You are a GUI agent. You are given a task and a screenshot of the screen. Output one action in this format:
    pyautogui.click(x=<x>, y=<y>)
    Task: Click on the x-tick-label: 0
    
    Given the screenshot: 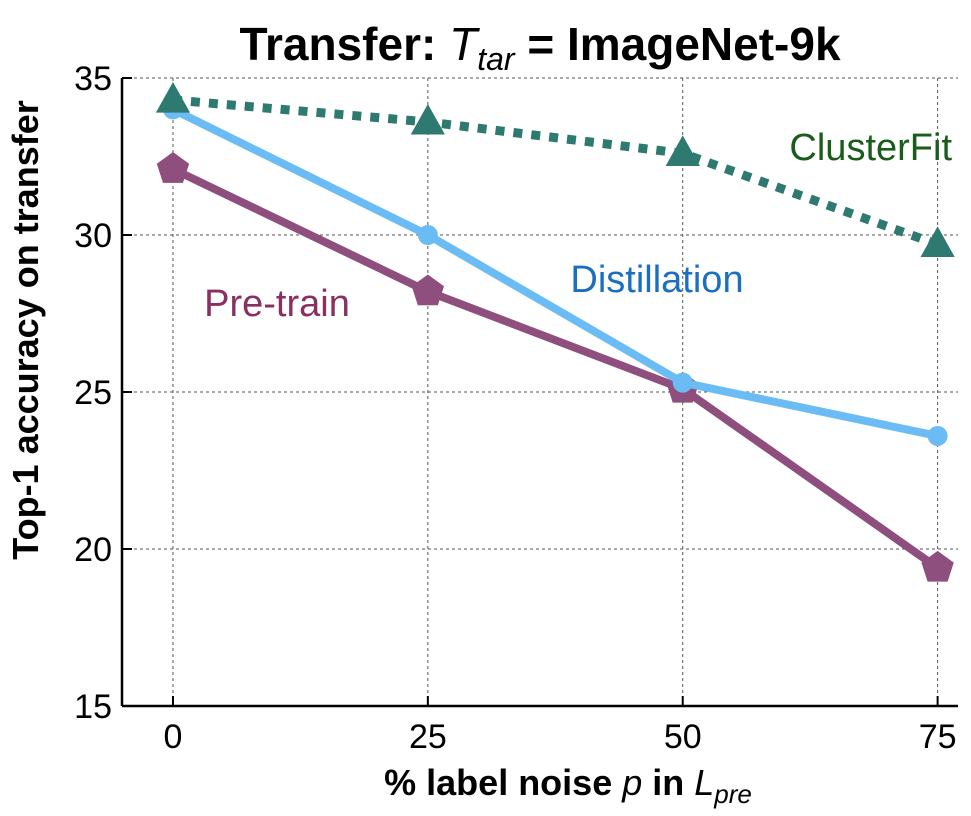 What is the action you would take?
    pyautogui.click(x=173, y=737)
    